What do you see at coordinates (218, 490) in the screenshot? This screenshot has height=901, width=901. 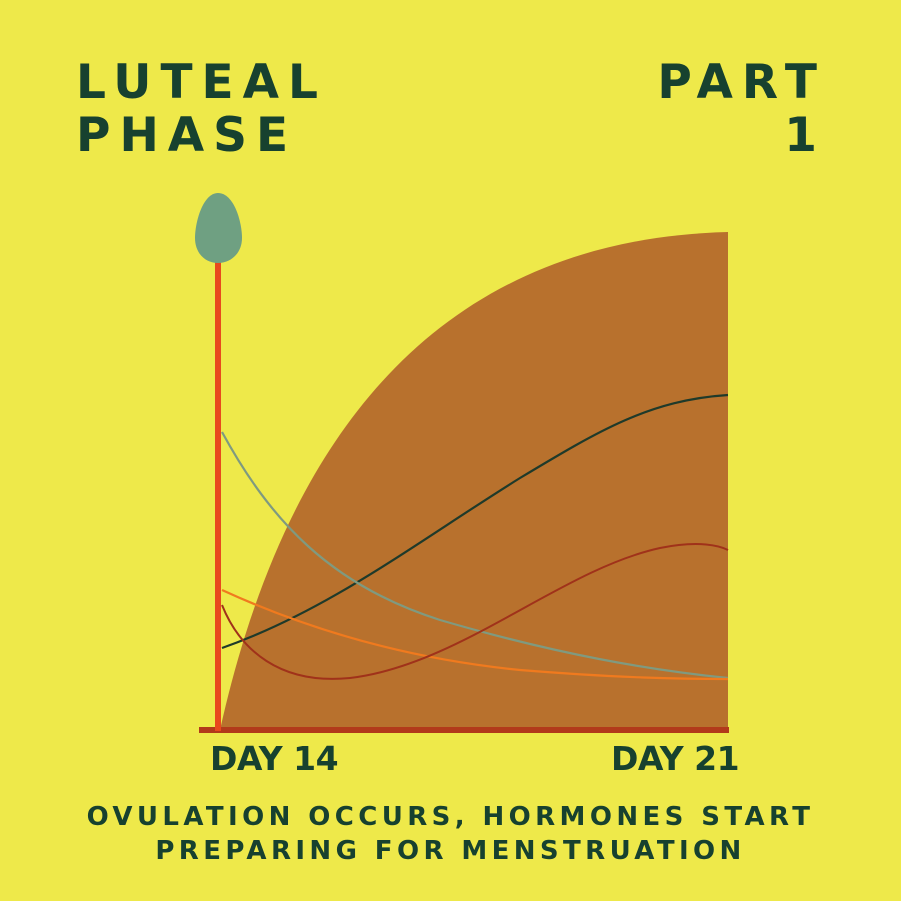 I see `ovulation-marker-line` at bounding box center [218, 490].